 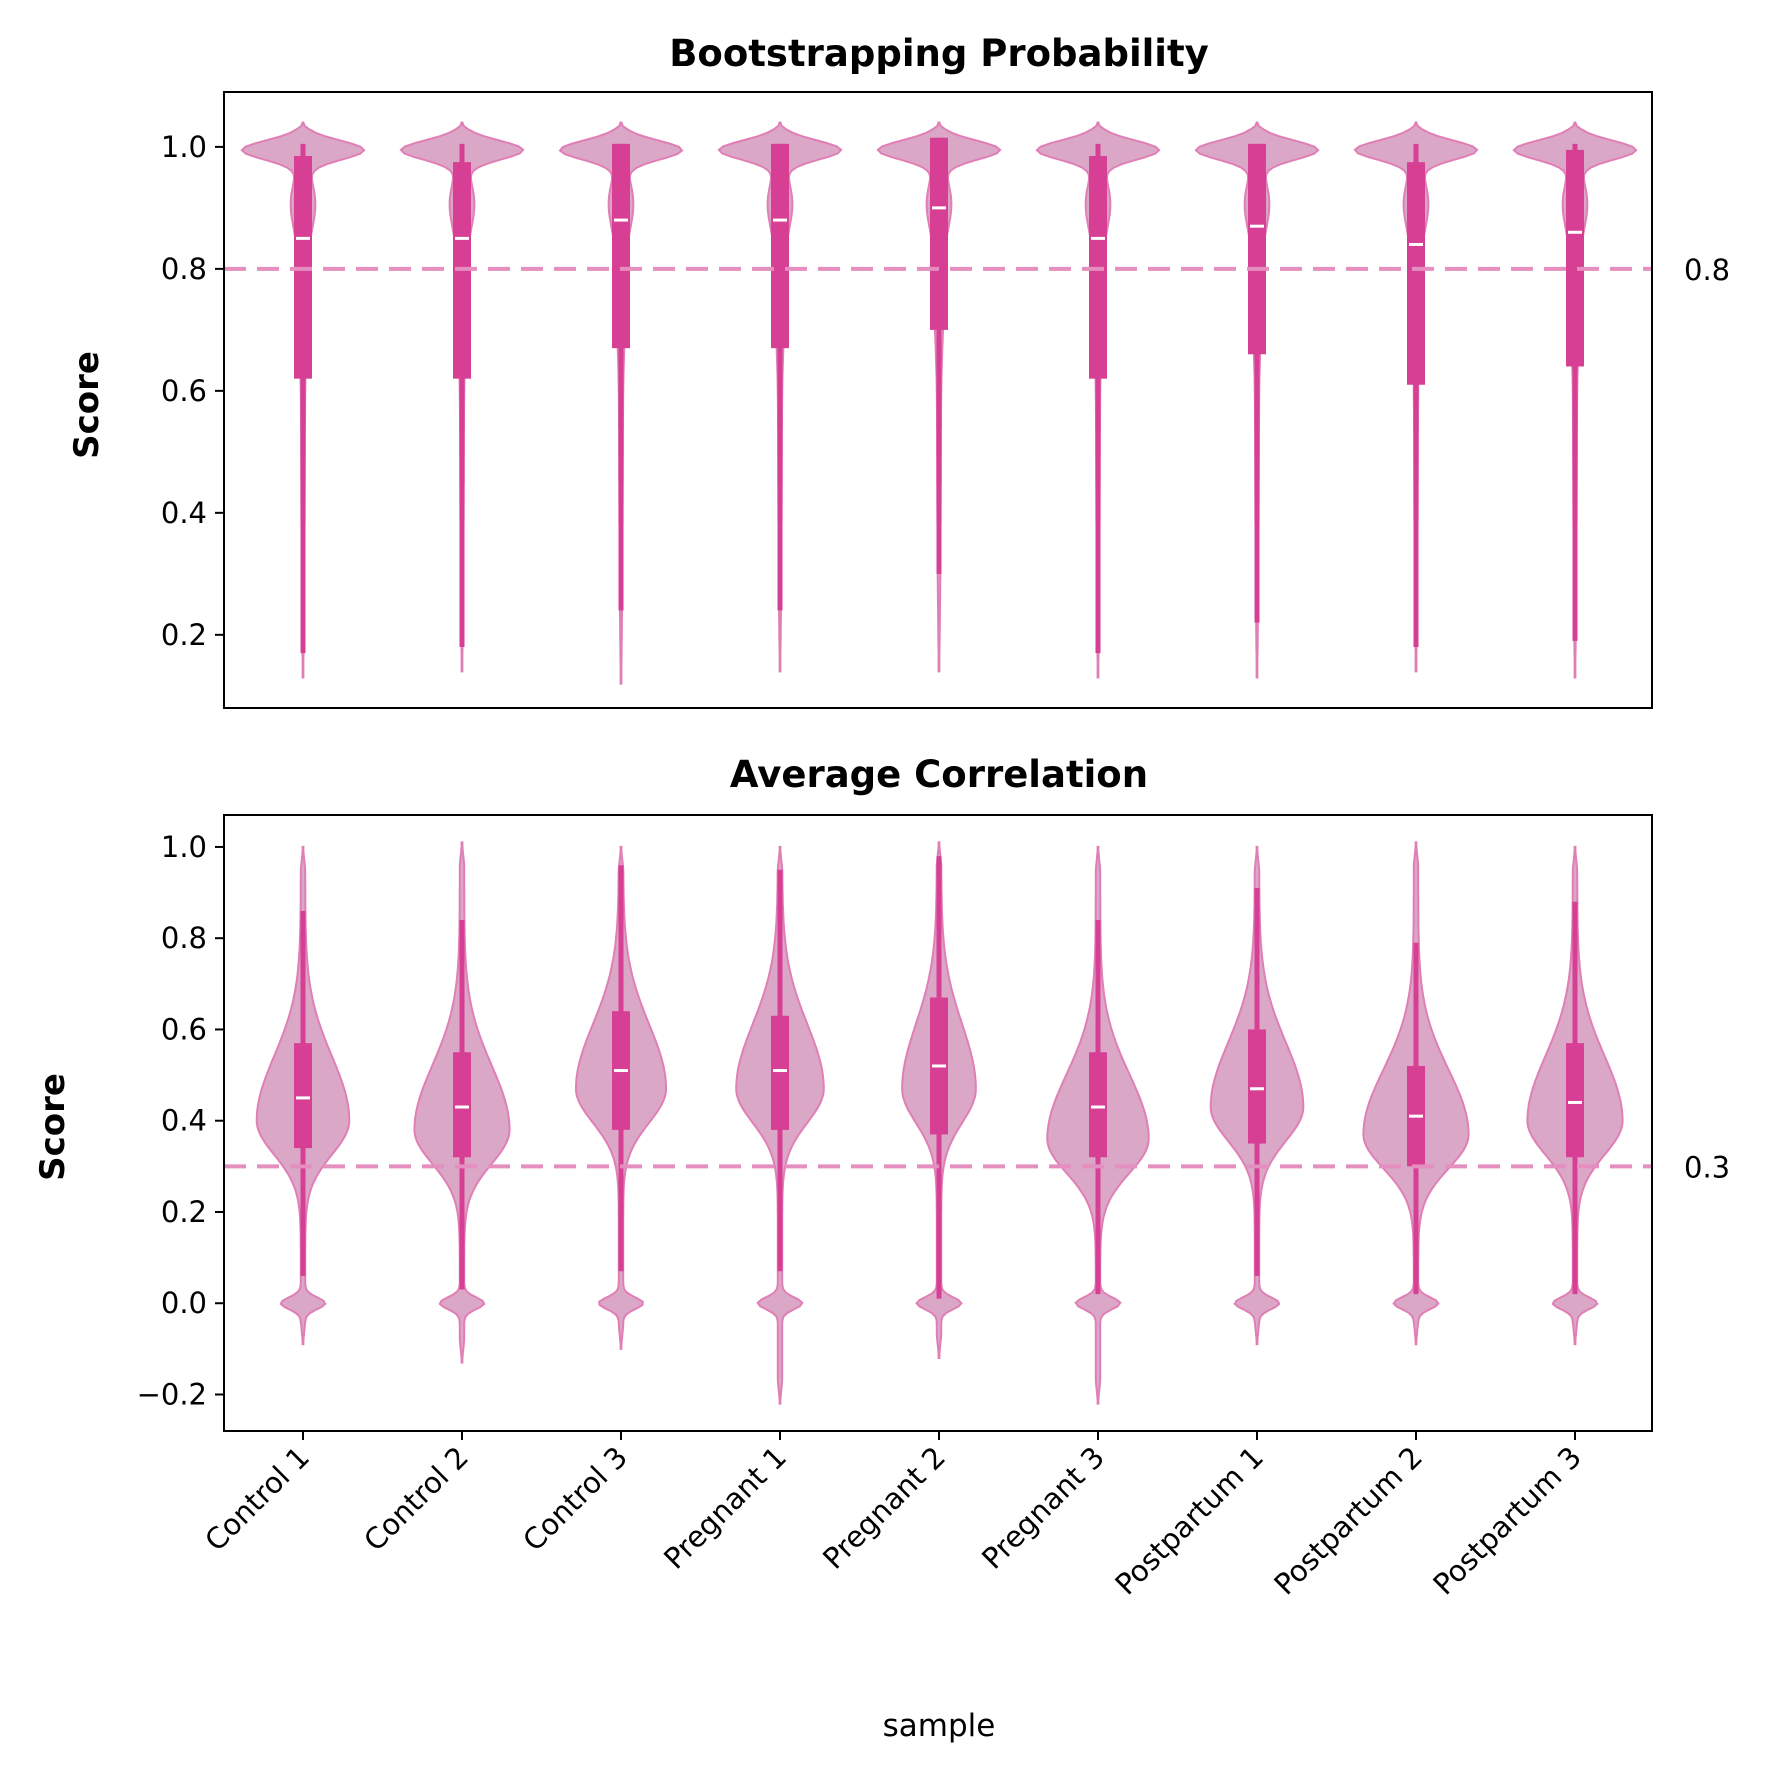 What do you see at coordinates (939, 1726) in the screenshot?
I see `x-axis-label: sample` at bounding box center [939, 1726].